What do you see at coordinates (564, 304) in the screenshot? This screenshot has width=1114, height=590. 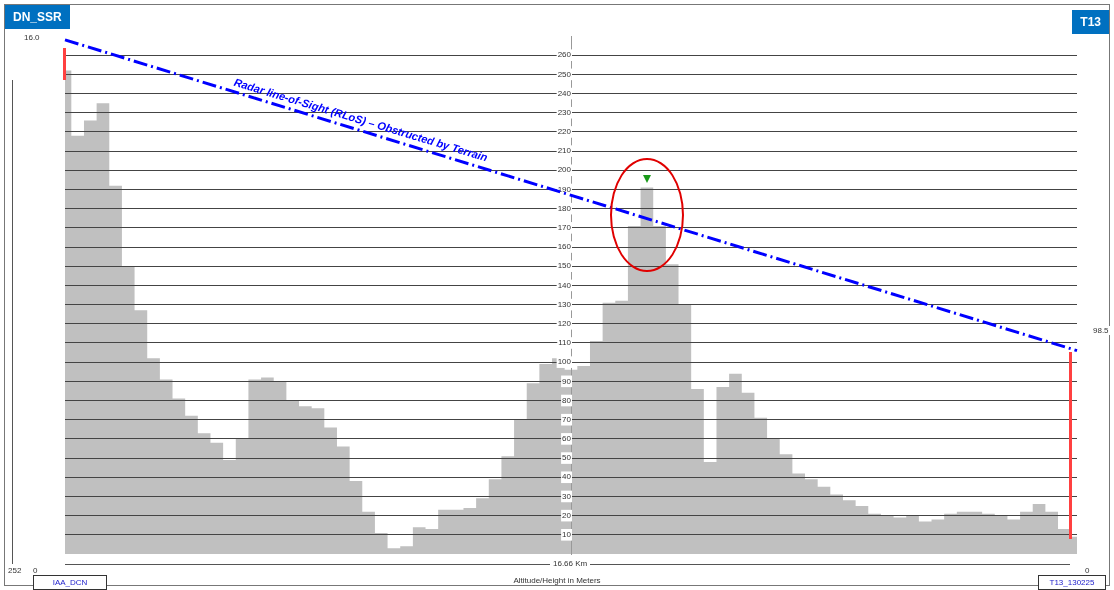 I see `y-tick-label: 130` at bounding box center [564, 304].